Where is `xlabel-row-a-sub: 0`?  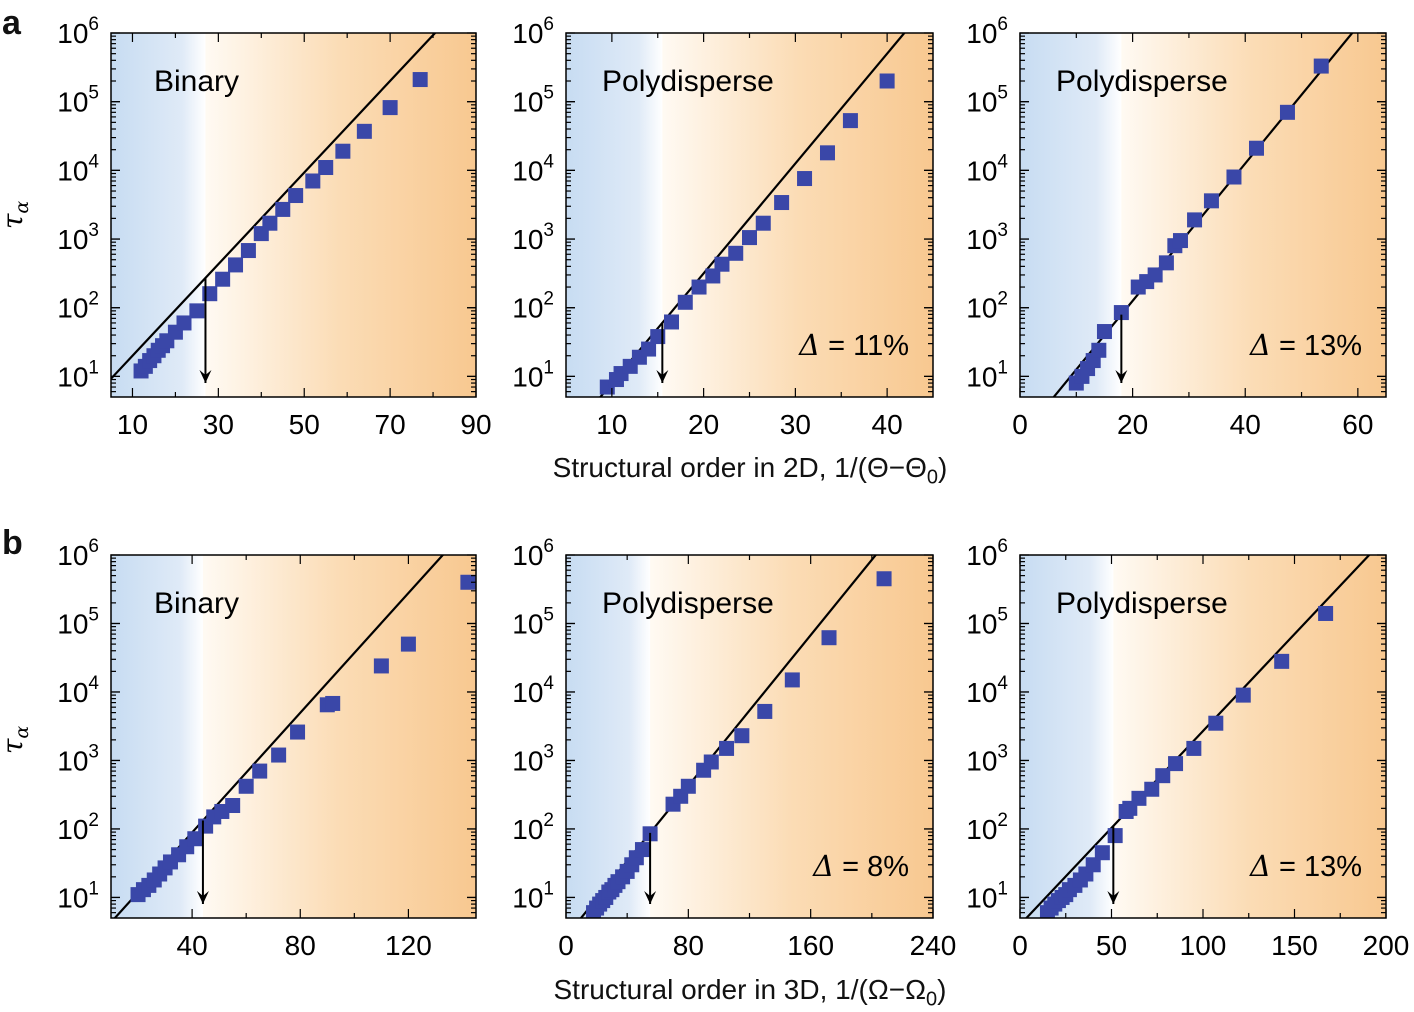 xlabel-row-a-sub: 0 is located at coordinates (932, 477).